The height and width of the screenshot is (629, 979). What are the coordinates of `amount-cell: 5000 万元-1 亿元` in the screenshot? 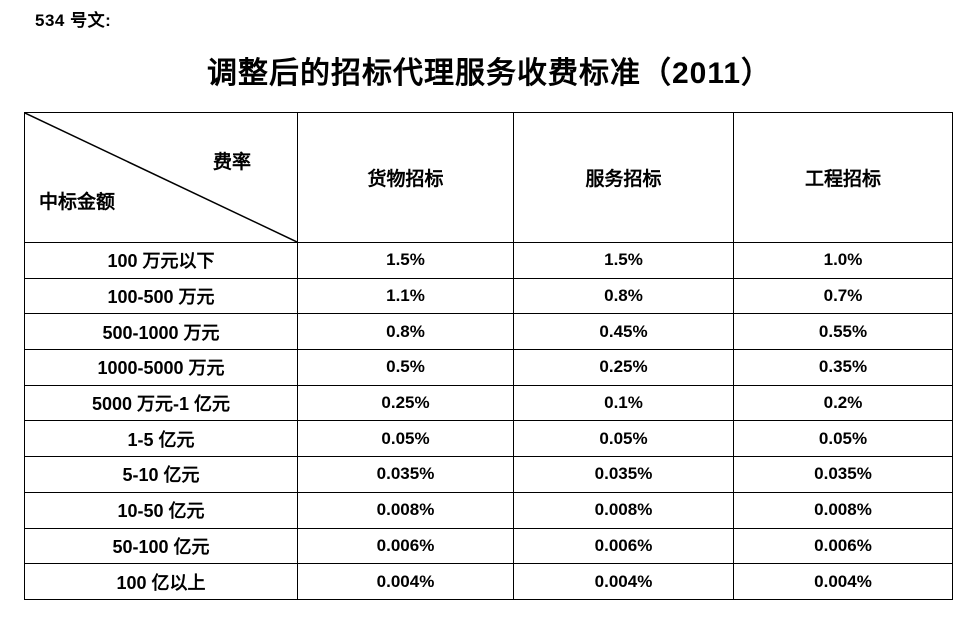 It's located at (161, 403).